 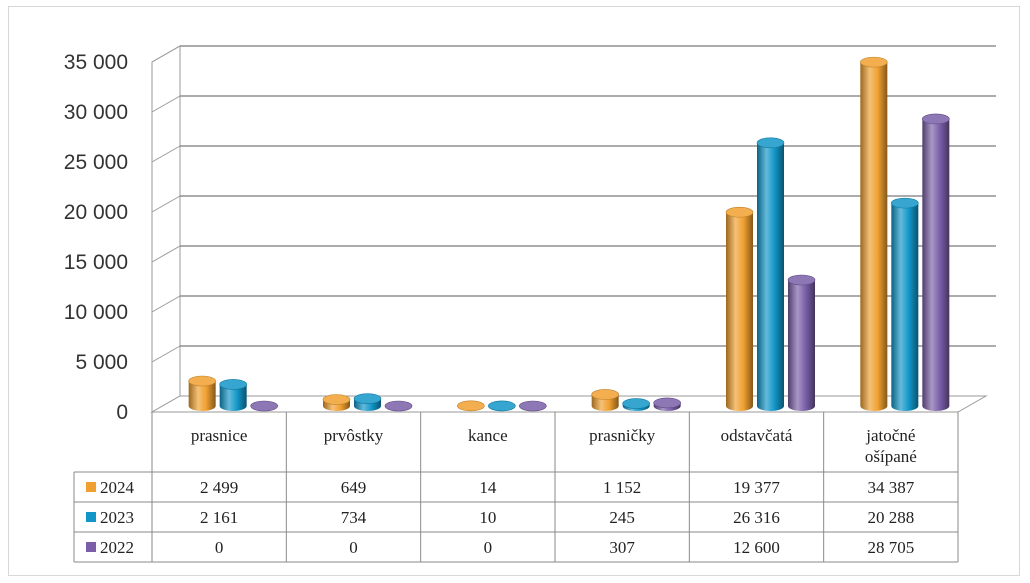 What do you see at coordinates (487, 517) in the screenshot?
I see `data-label: 10` at bounding box center [487, 517].